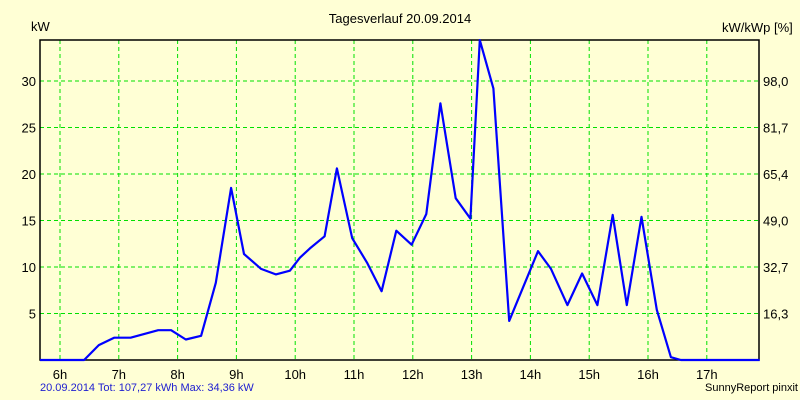 Image resolution: width=800 pixels, height=400 pixels. I want to click on brand-label: SunnyReport pinxit, so click(751, 388).